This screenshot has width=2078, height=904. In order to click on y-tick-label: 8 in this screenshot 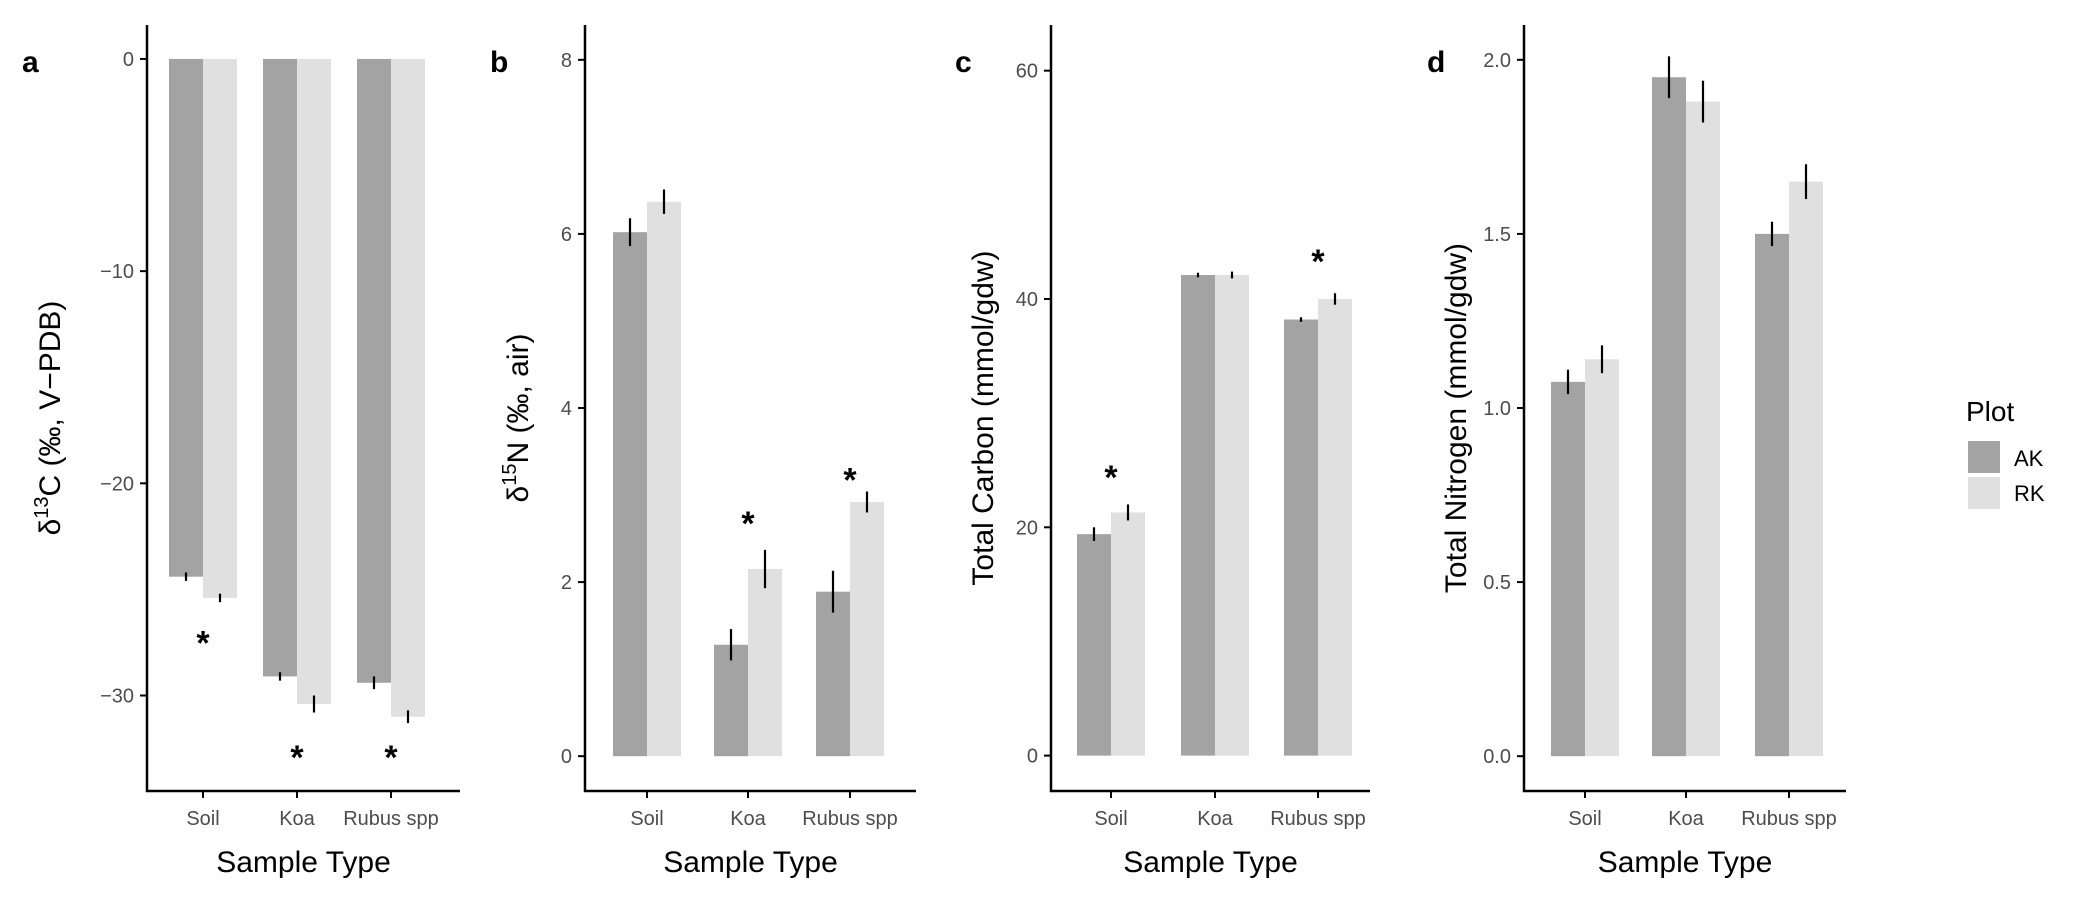, I will do `click(566, 61)`.